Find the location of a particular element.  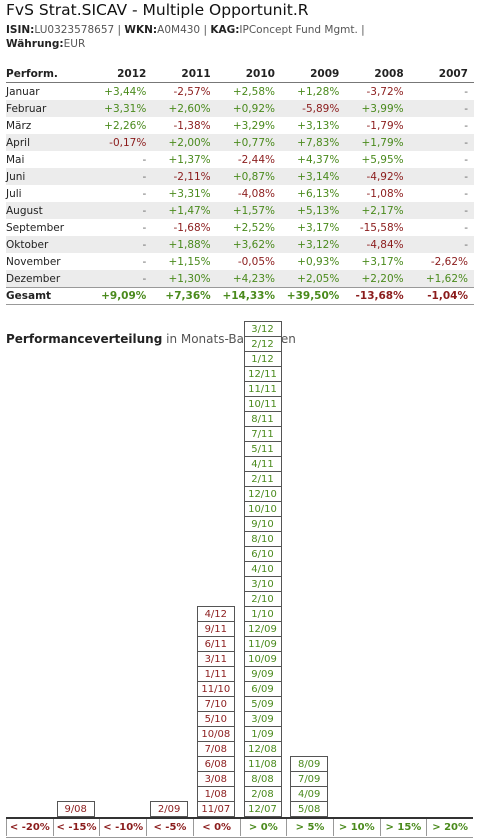

month-block: 11/10 is located at coordinates (215, 689).